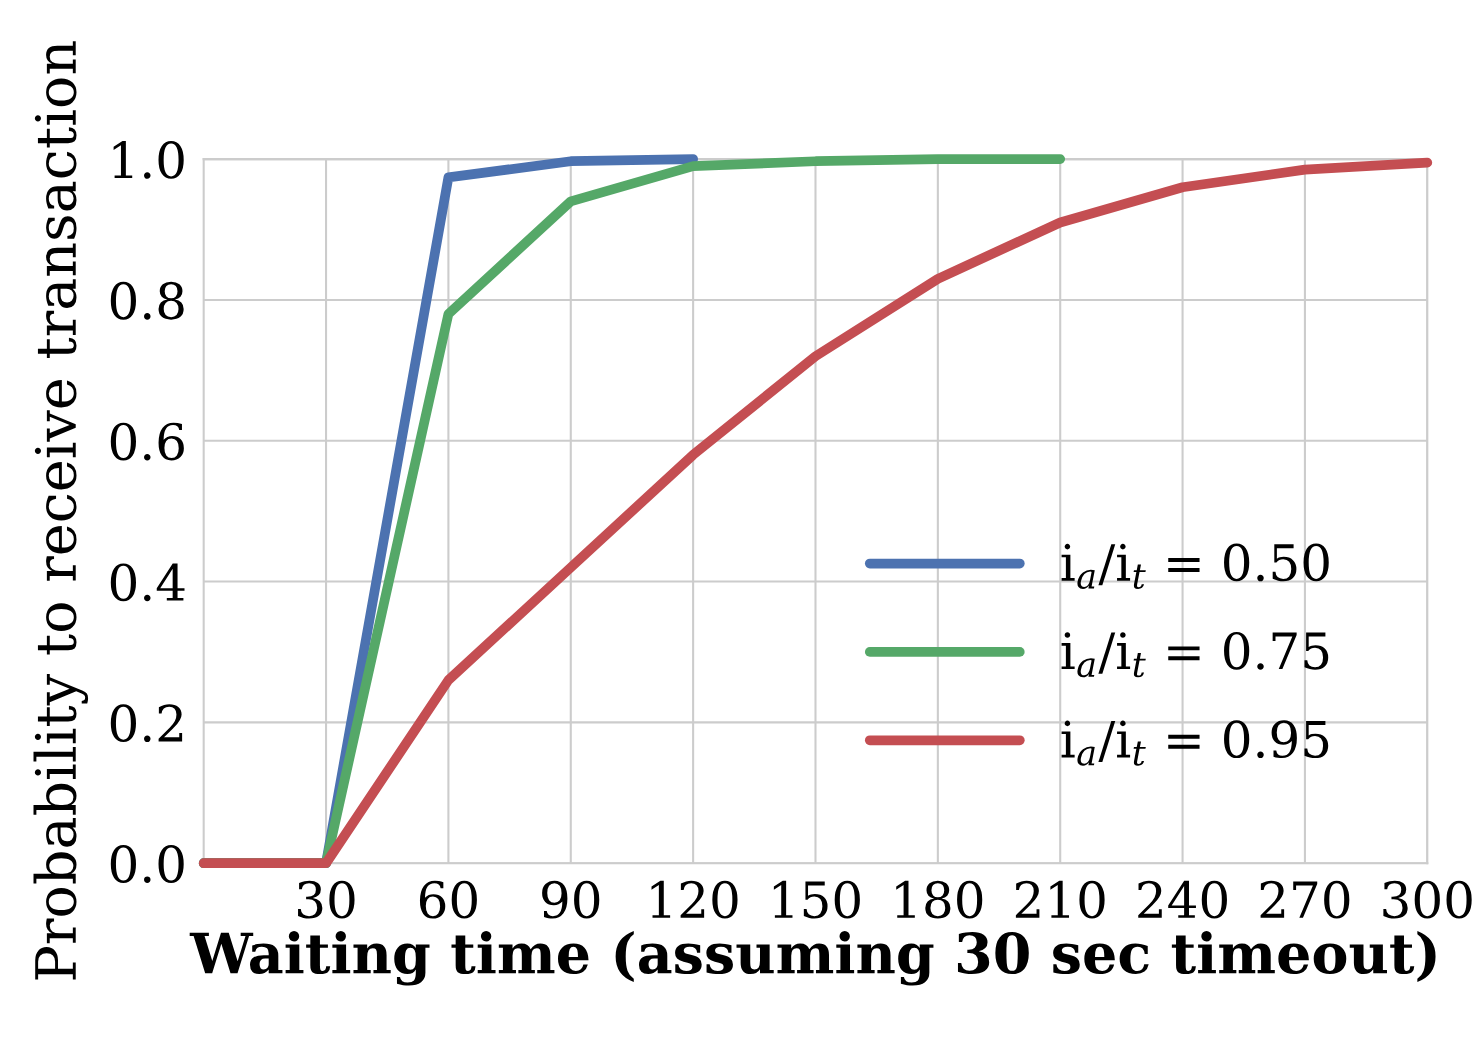  I want to click on y-tick-label: 0.4, so click(147, 582).